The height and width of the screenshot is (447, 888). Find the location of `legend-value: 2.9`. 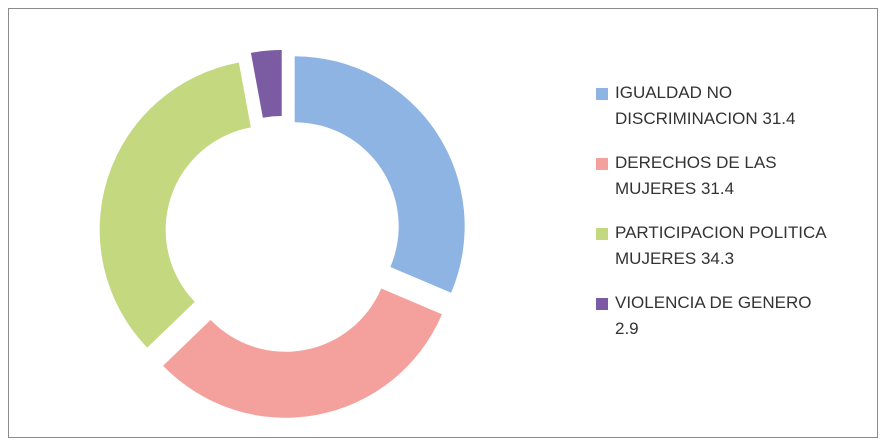

legend-value: 2.9 is located at coordinates (627, 328).